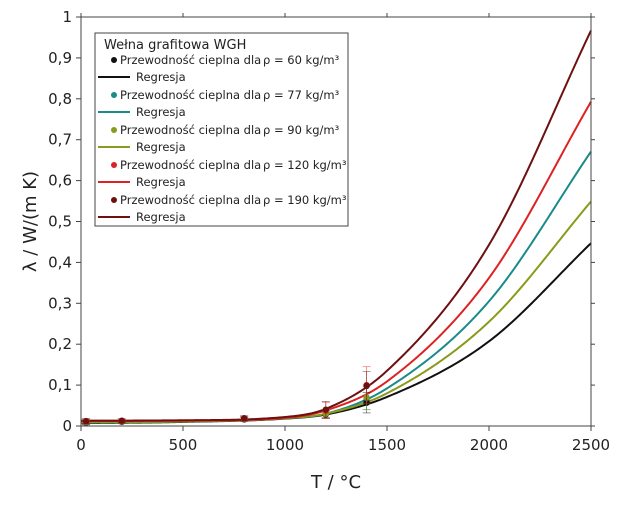 The image size is (628, 506). Describe the element at coordinates (60, 222) in the screenshot. I see `y-tick-label: 0,5` at that location.